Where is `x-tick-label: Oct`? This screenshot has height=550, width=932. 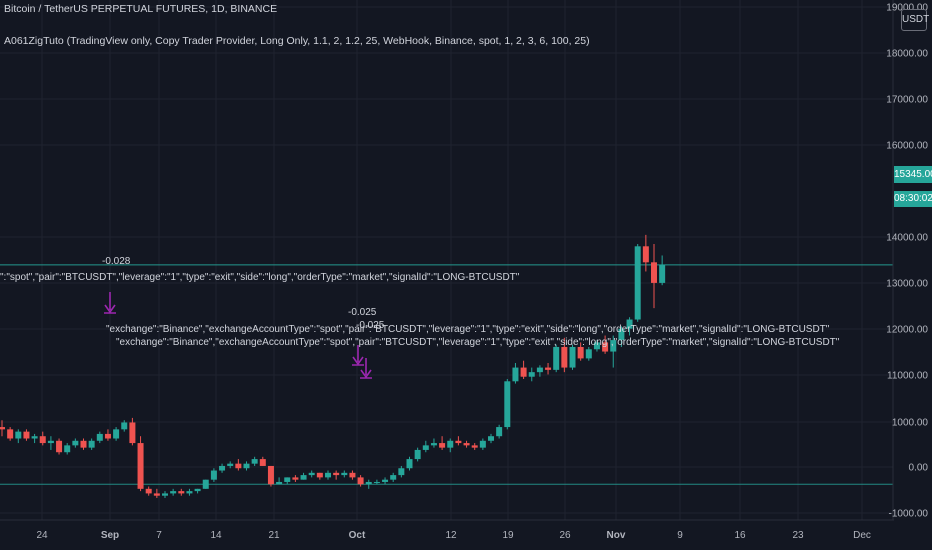 x-tick-label: Oct is located at coordinates (357, 535).